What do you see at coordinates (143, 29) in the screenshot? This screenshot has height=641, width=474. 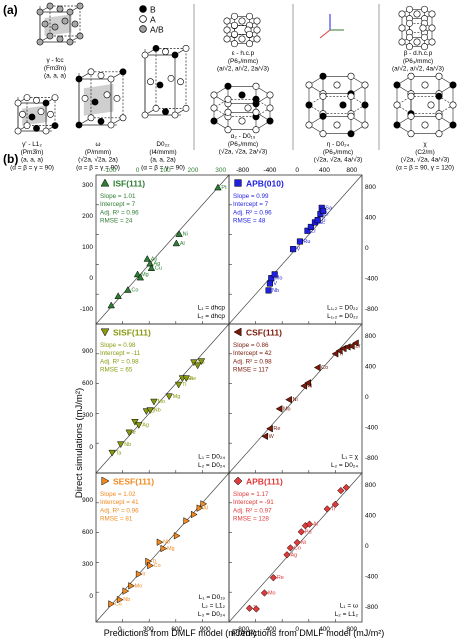 I see `legend-marker` at bounding box center [143, 29].